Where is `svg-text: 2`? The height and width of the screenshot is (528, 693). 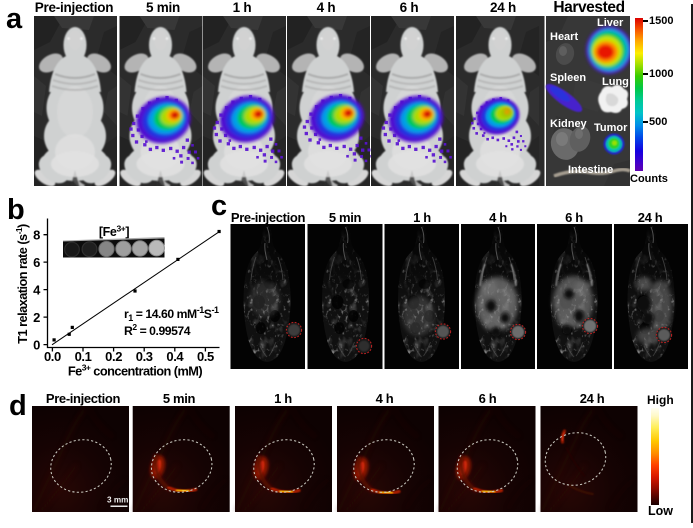 svg-text: 2 is located at coordinates (36, 317).